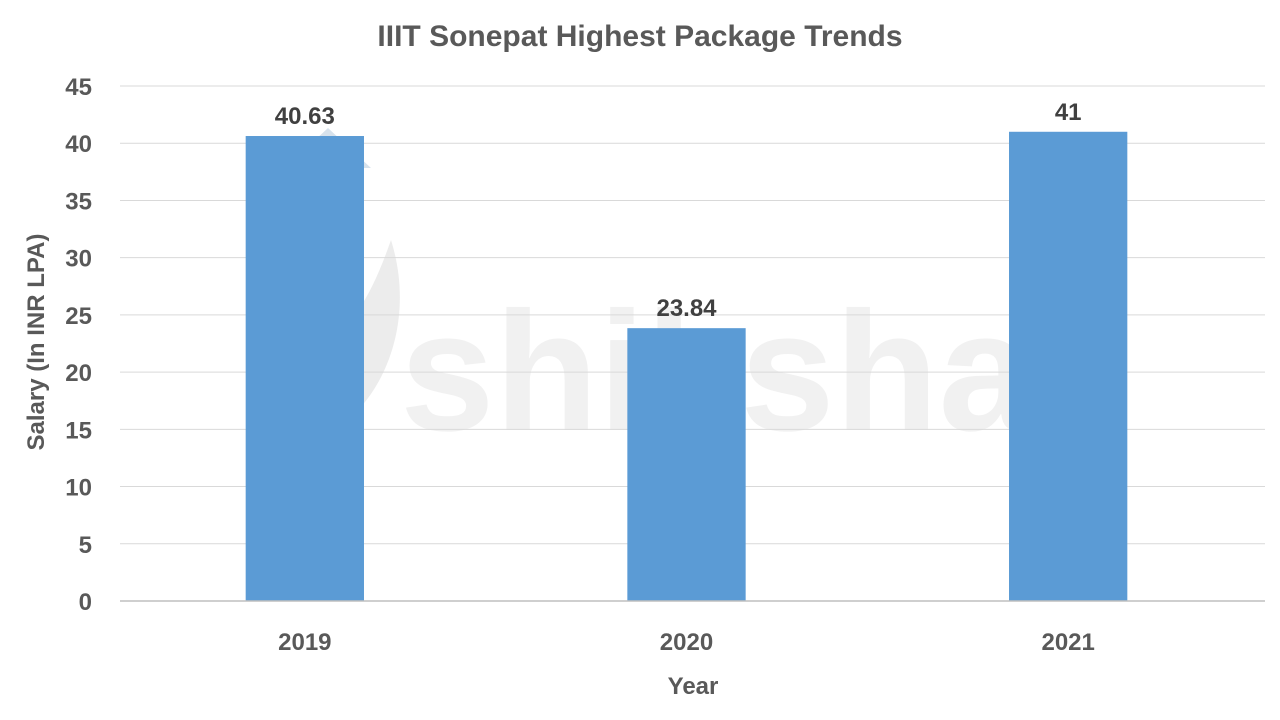 Image resolution: width=1280 pixels, height=720 pixels. What do you see at coordinates (78, 488) in the screenshot?
I see `y-tick-label: 10` at bounding box center [78, 488].